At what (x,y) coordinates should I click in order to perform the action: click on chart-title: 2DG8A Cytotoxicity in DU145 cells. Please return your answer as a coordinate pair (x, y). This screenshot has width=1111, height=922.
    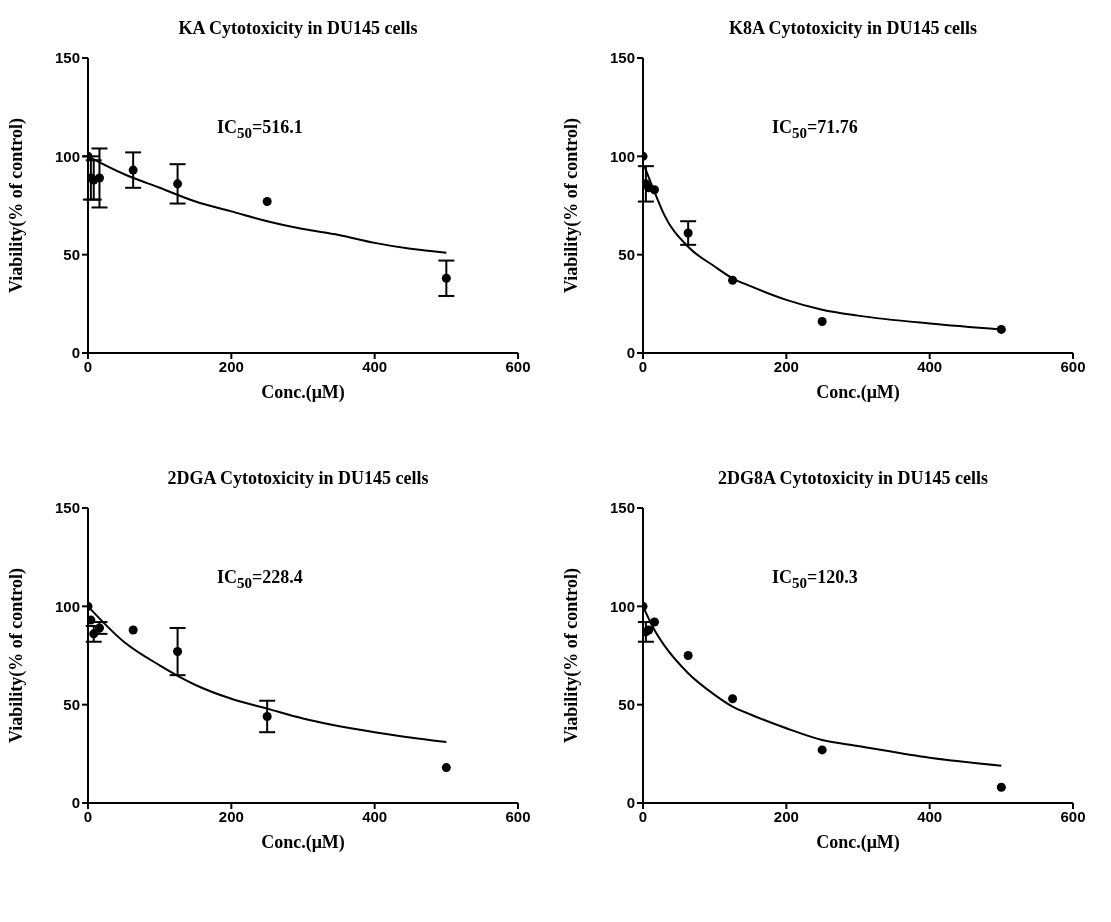
    Looking at the image, I should click on (853, 478).